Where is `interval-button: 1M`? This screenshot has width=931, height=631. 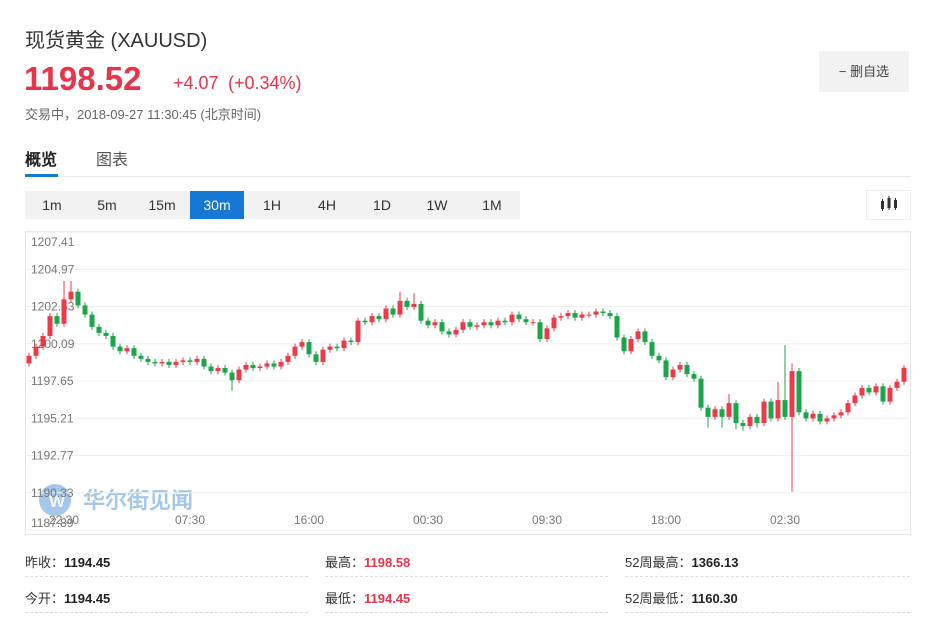 interval-button: 1M is located at coordinates (492, 205).